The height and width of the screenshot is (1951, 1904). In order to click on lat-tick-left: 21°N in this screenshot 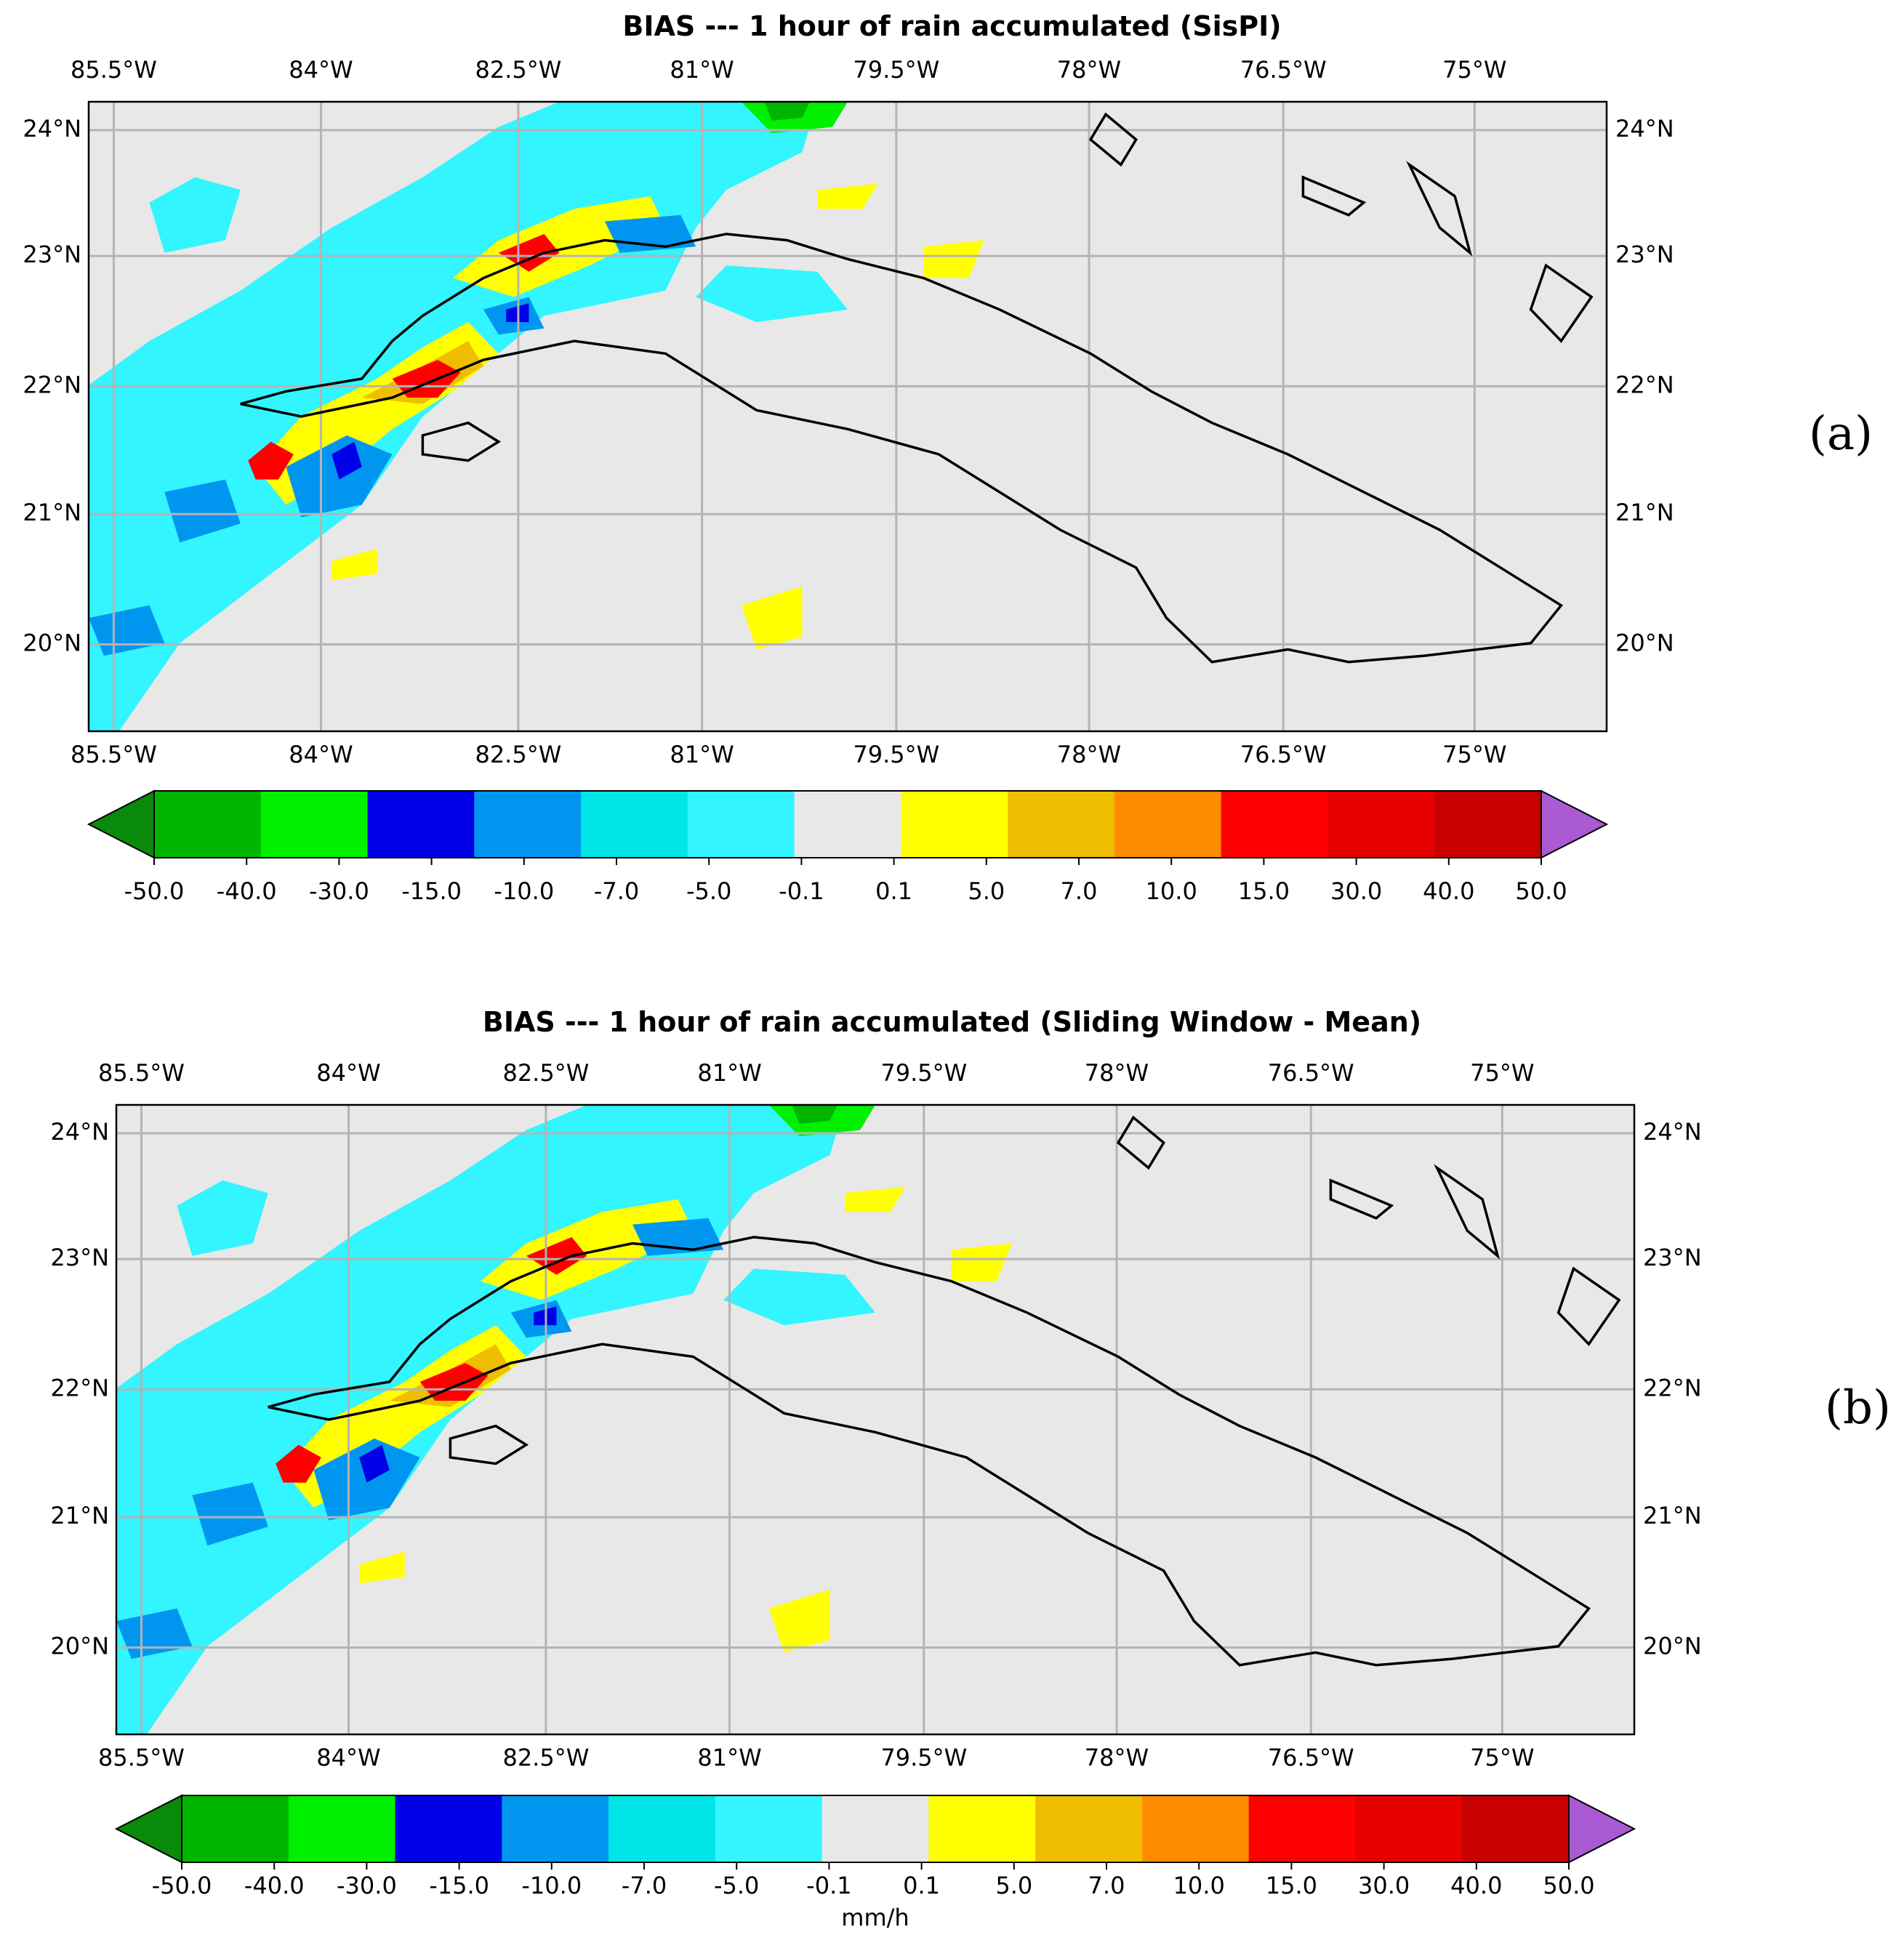, I will do `click(52, 512)`.